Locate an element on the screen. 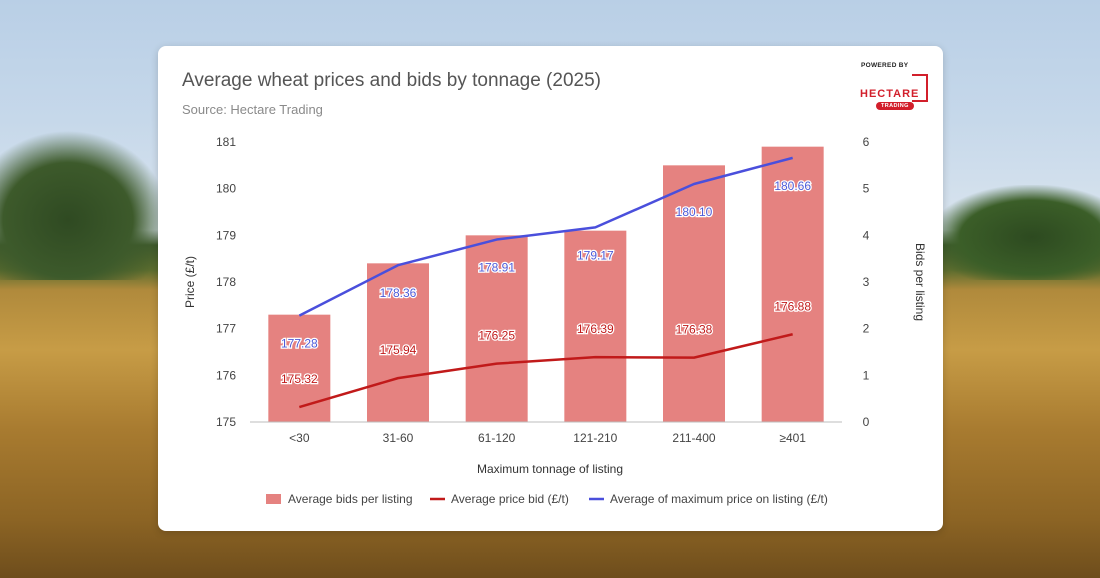 The width and height of the screenshot is (1100, 578). y-tick-label: 180 is located at coordinates (226, 189).